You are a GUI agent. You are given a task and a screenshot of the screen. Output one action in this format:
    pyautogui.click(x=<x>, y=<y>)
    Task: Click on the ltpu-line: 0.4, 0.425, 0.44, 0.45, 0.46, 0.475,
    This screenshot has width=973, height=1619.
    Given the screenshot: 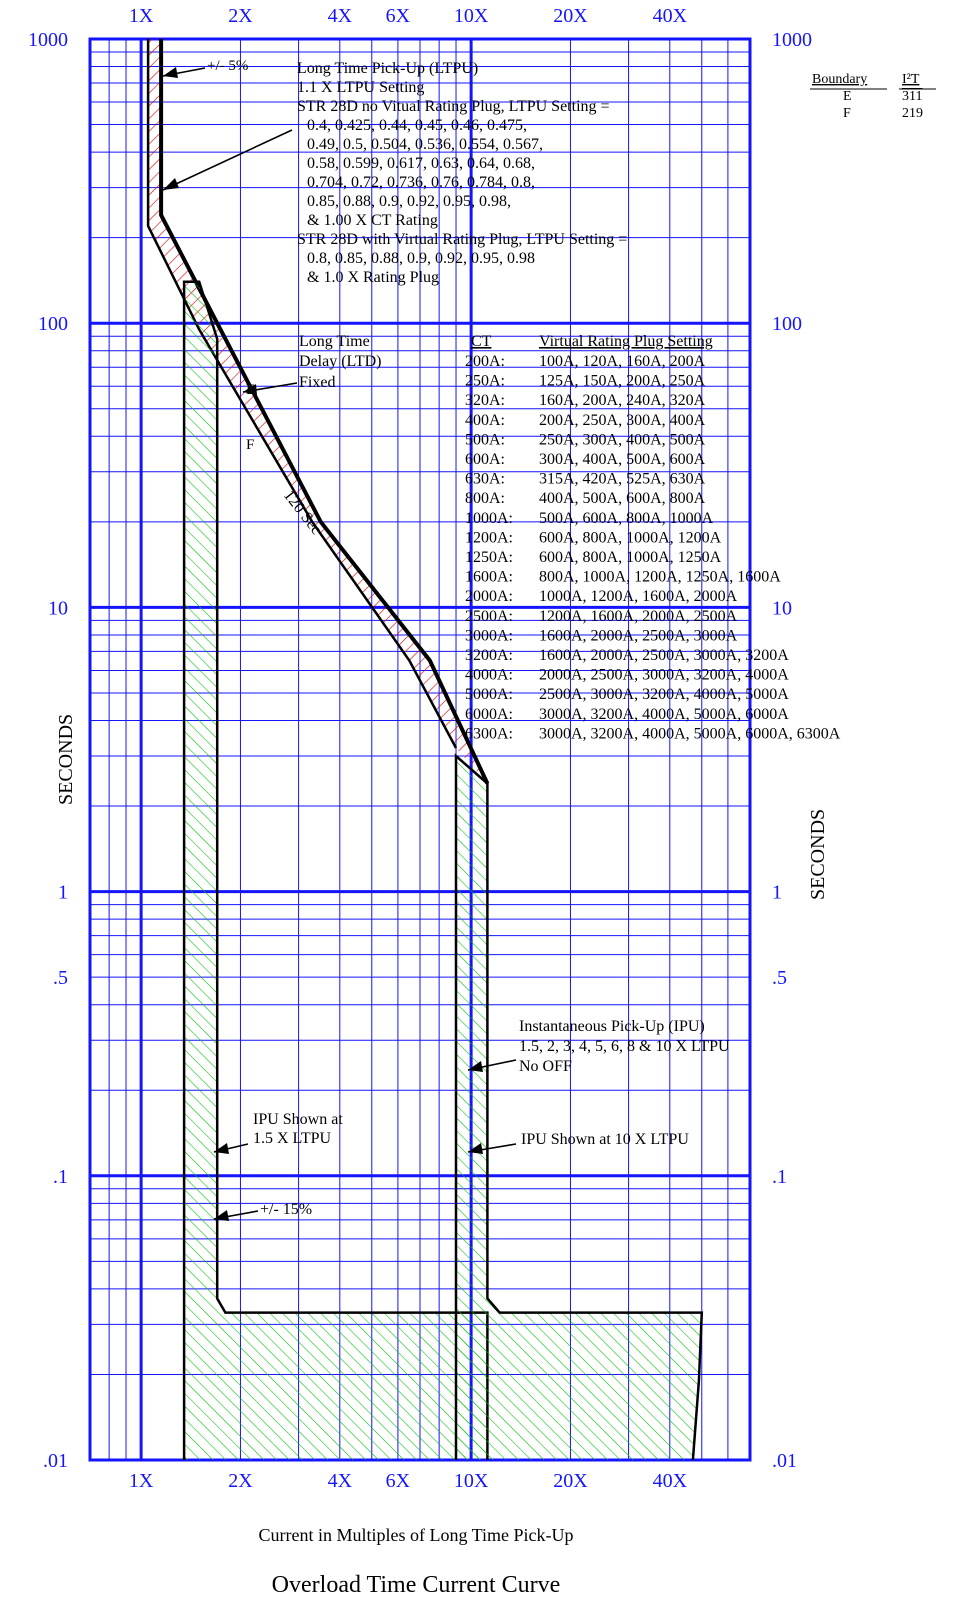 What is the action you would take?
    pyautogui.click(x=417, y=125)
    